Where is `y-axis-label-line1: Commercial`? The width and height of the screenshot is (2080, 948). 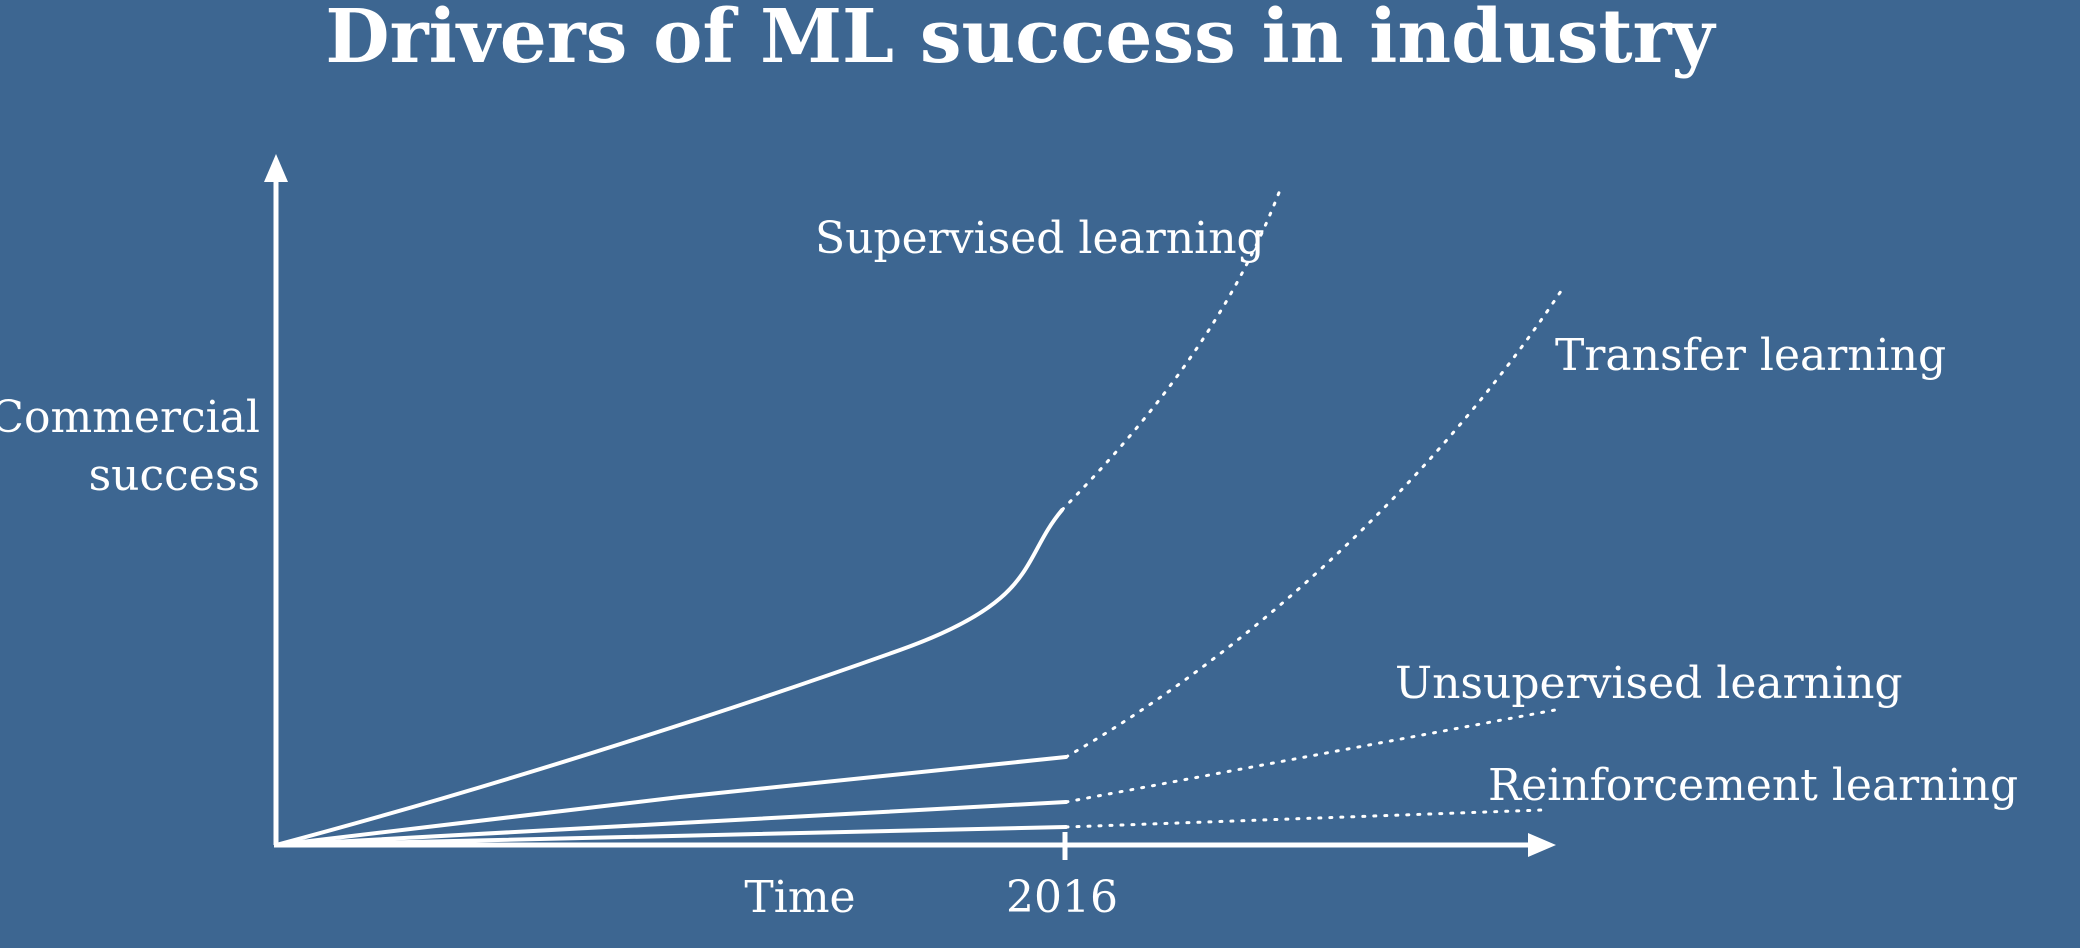
y-axis-label-line1: Commercial is located at coordinates (130, 417).